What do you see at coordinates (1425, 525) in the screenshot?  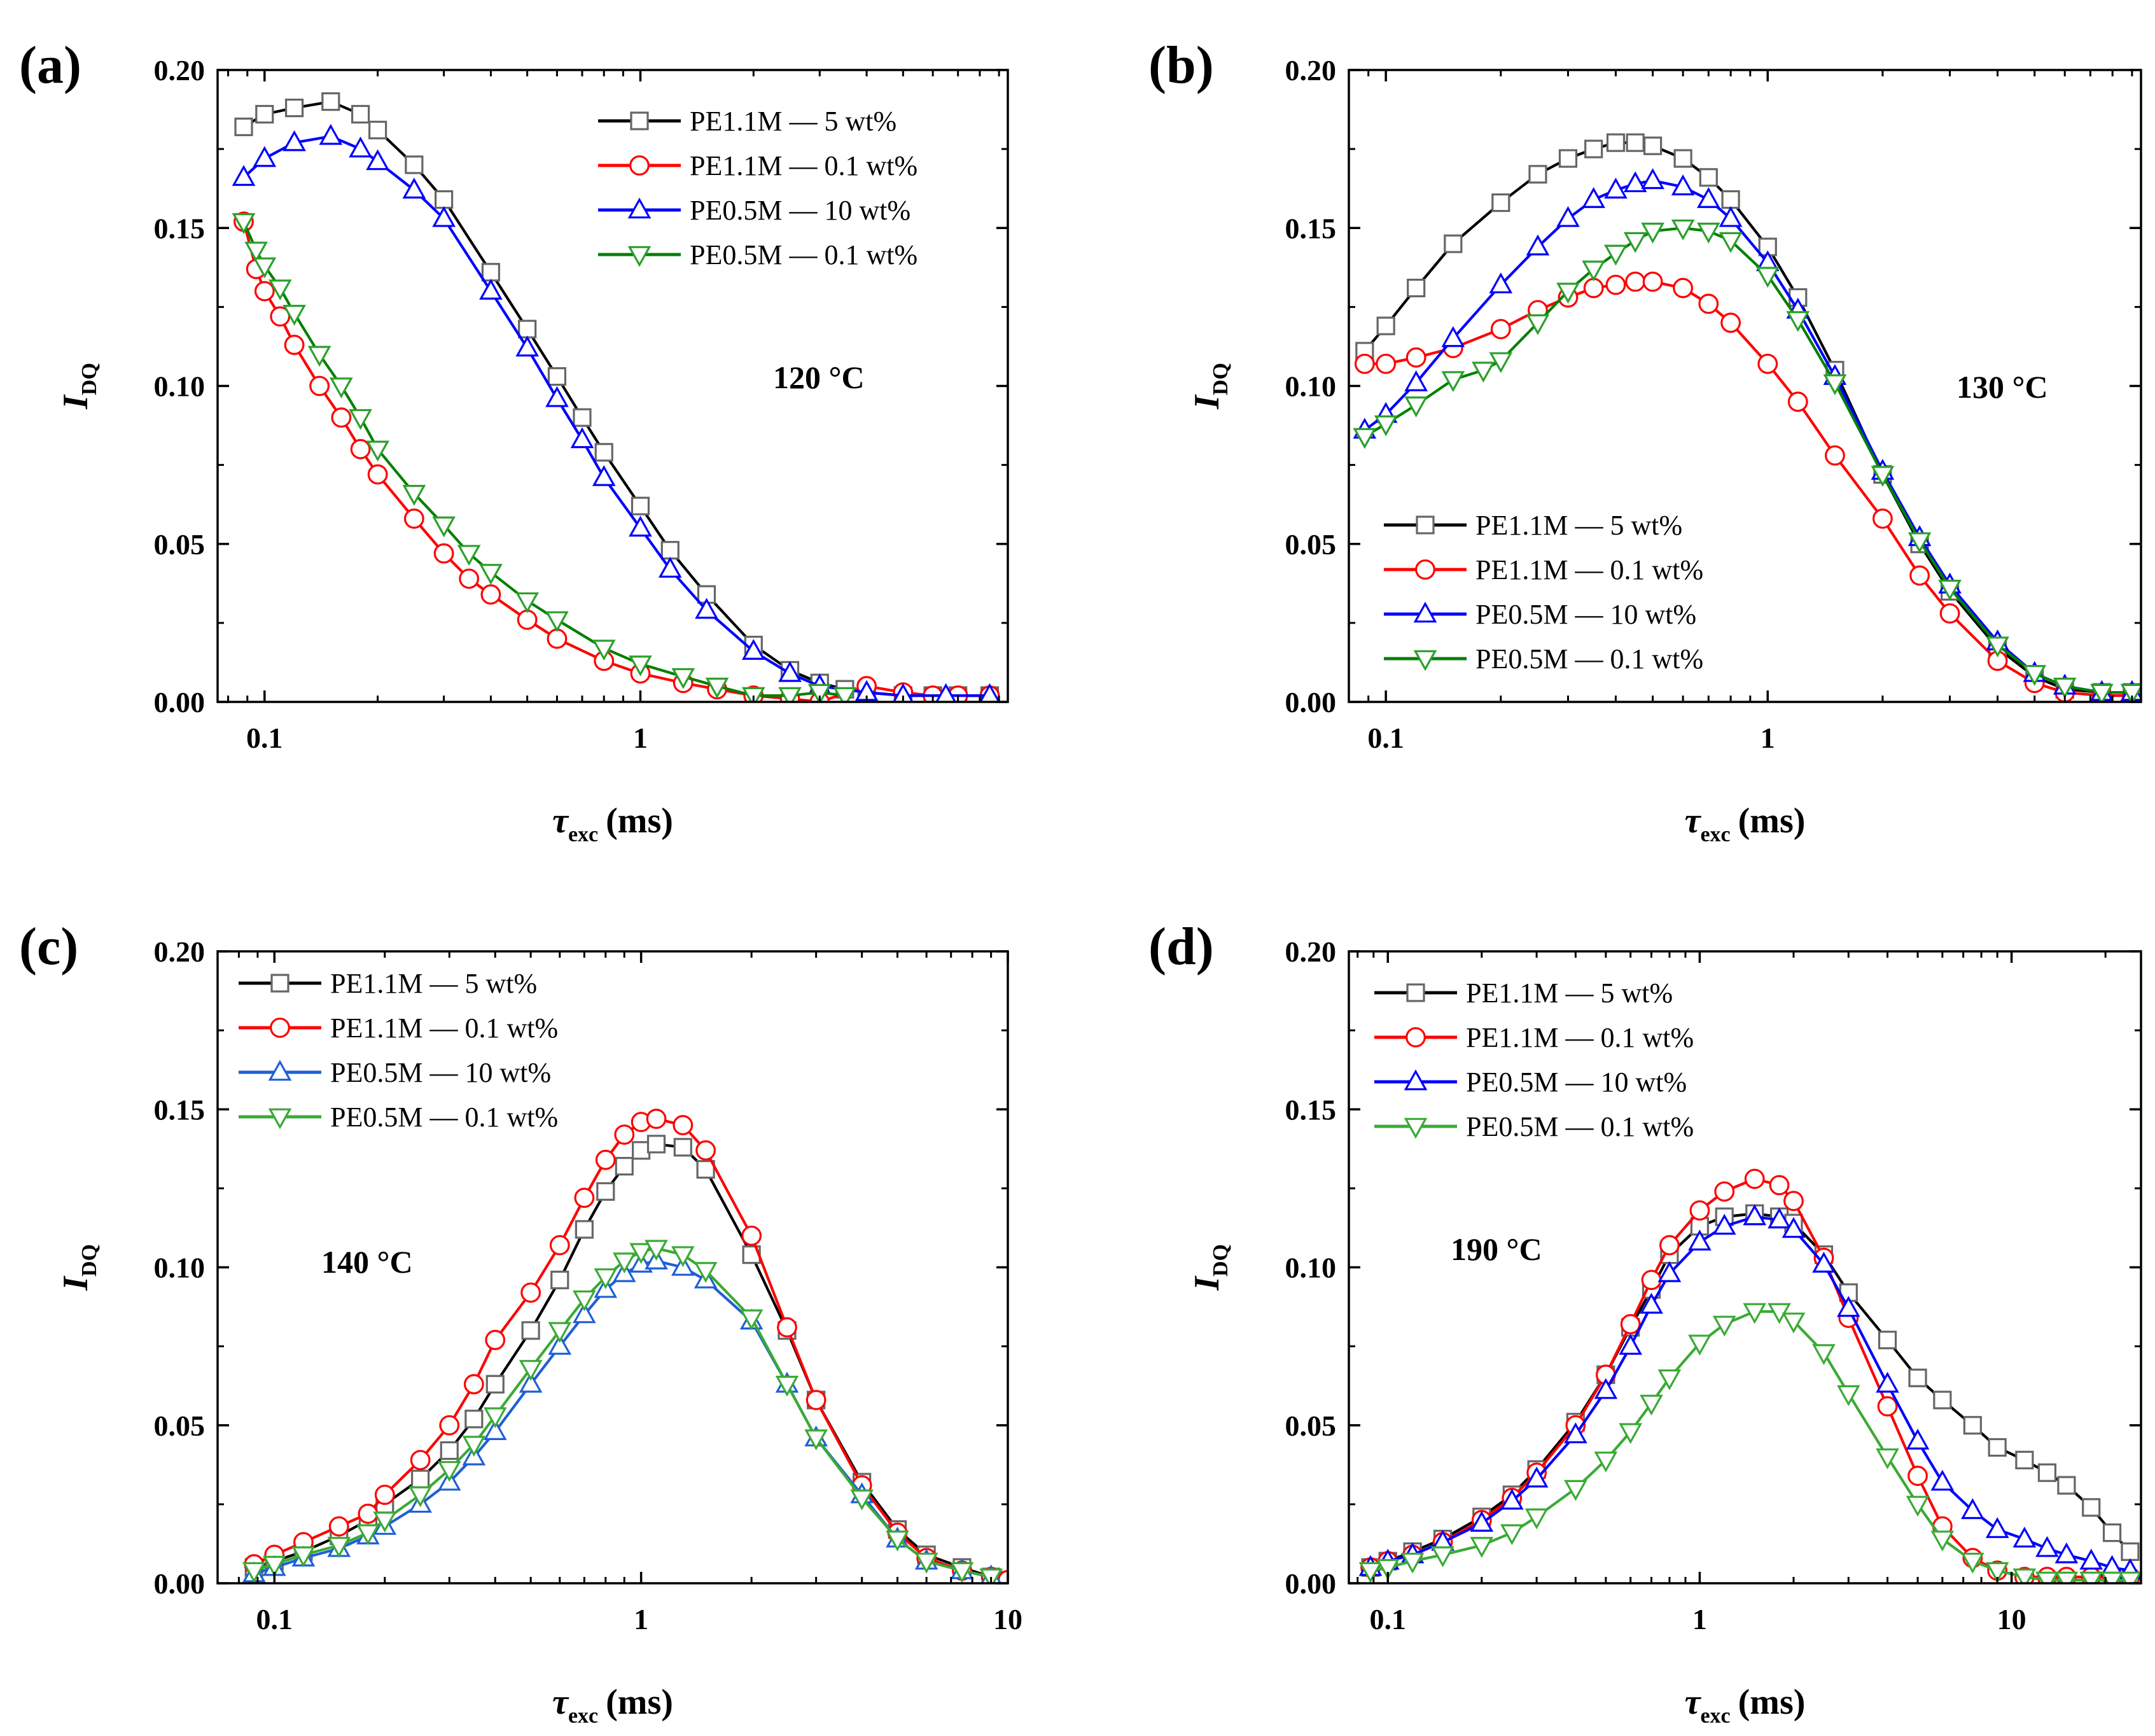 I see `legend-marker` at bounding box center [1425, 525].